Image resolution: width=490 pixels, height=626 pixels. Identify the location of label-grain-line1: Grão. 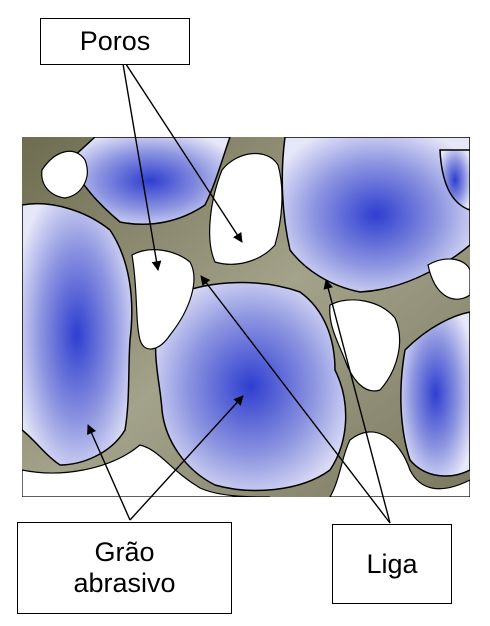
(124, 552).